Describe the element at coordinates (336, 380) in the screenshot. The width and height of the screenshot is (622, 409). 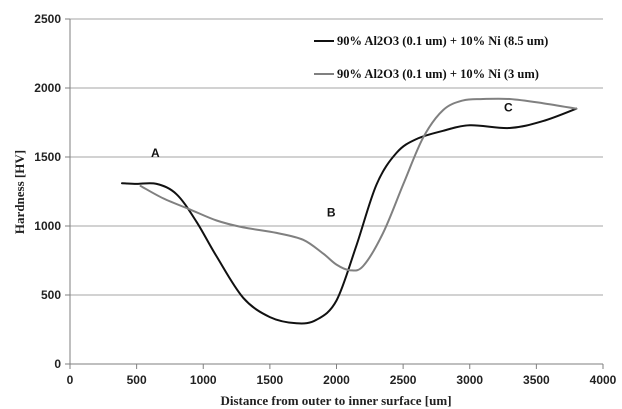
I see `x-tick-label: 2000` at that location.